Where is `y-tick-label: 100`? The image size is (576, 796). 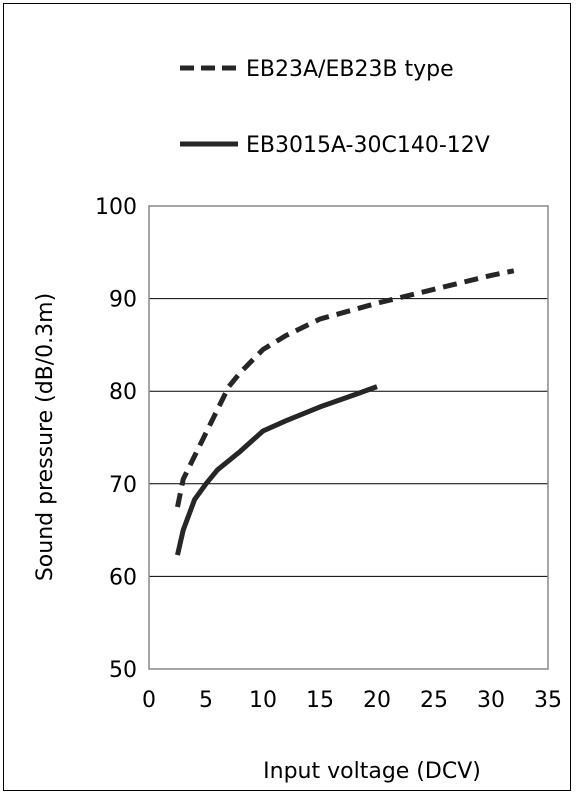
y-tick-label: 100 is located at coordinates (116, 207).